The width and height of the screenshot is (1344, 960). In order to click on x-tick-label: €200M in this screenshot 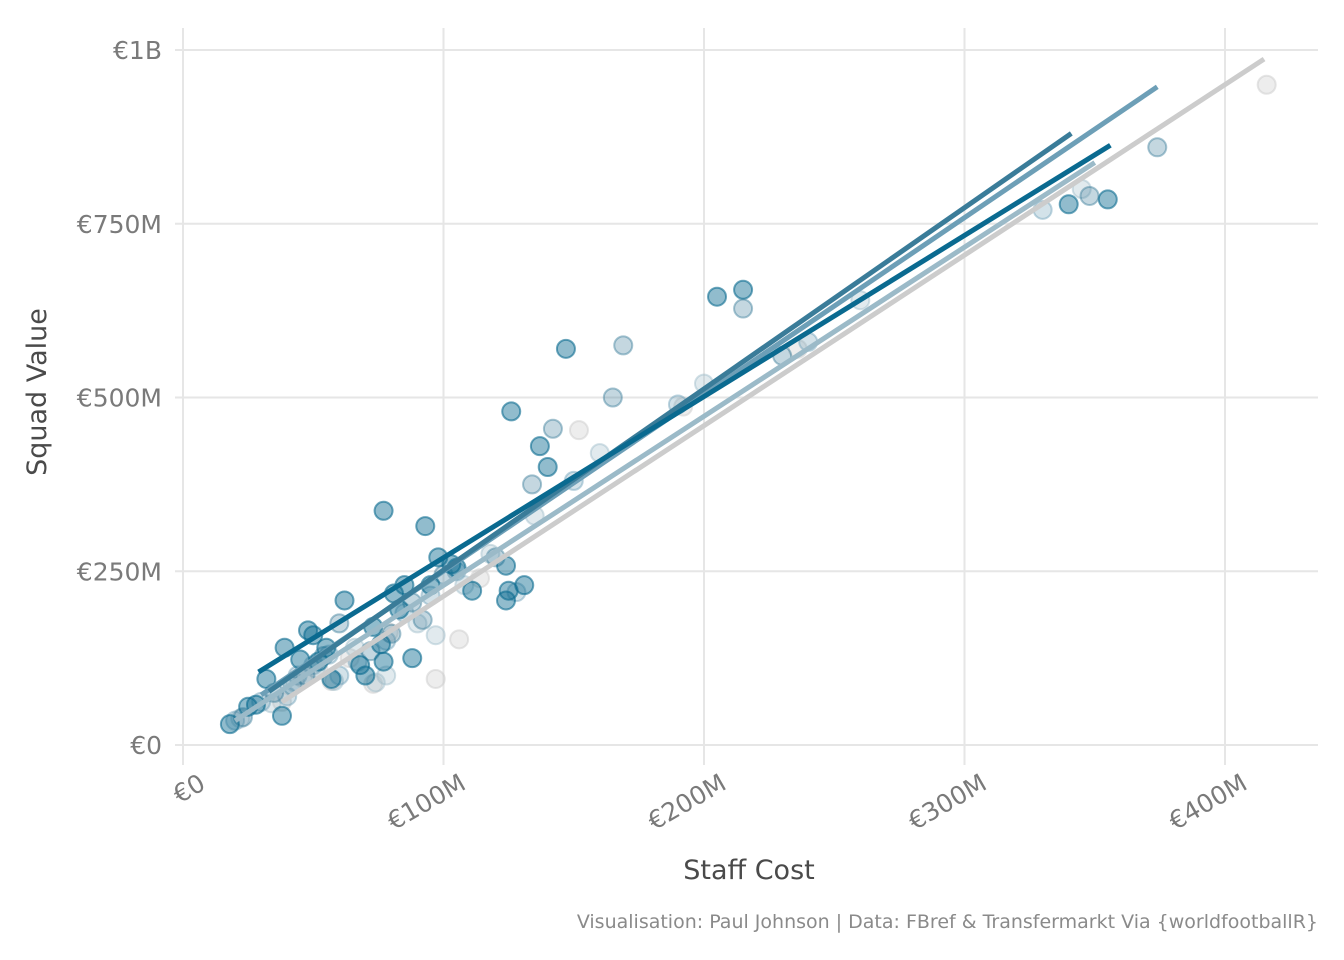, I will do `click(687, 802)`.